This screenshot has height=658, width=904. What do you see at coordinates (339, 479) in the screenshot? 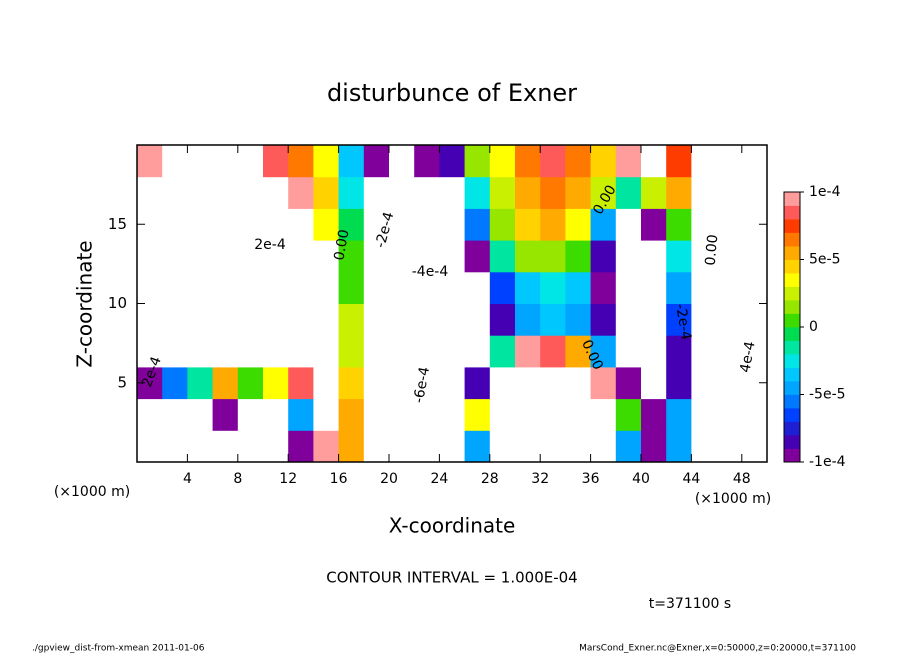
I see `x-tick-label: 16` at bounding box center [339, 479].